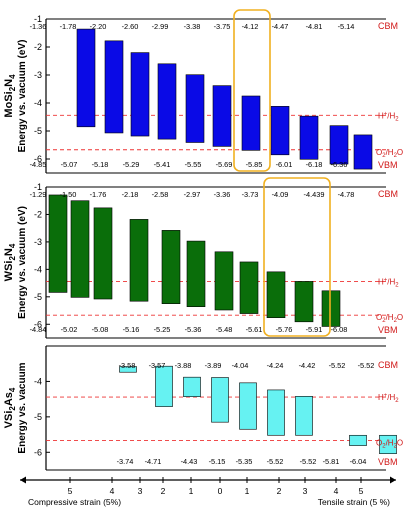 This screenshot has width=416, height=516. What do you see at coordinates (68, 194) in the screenshot?
I see `cbm-value-label: -1.50` at bounding box center [68, 194].